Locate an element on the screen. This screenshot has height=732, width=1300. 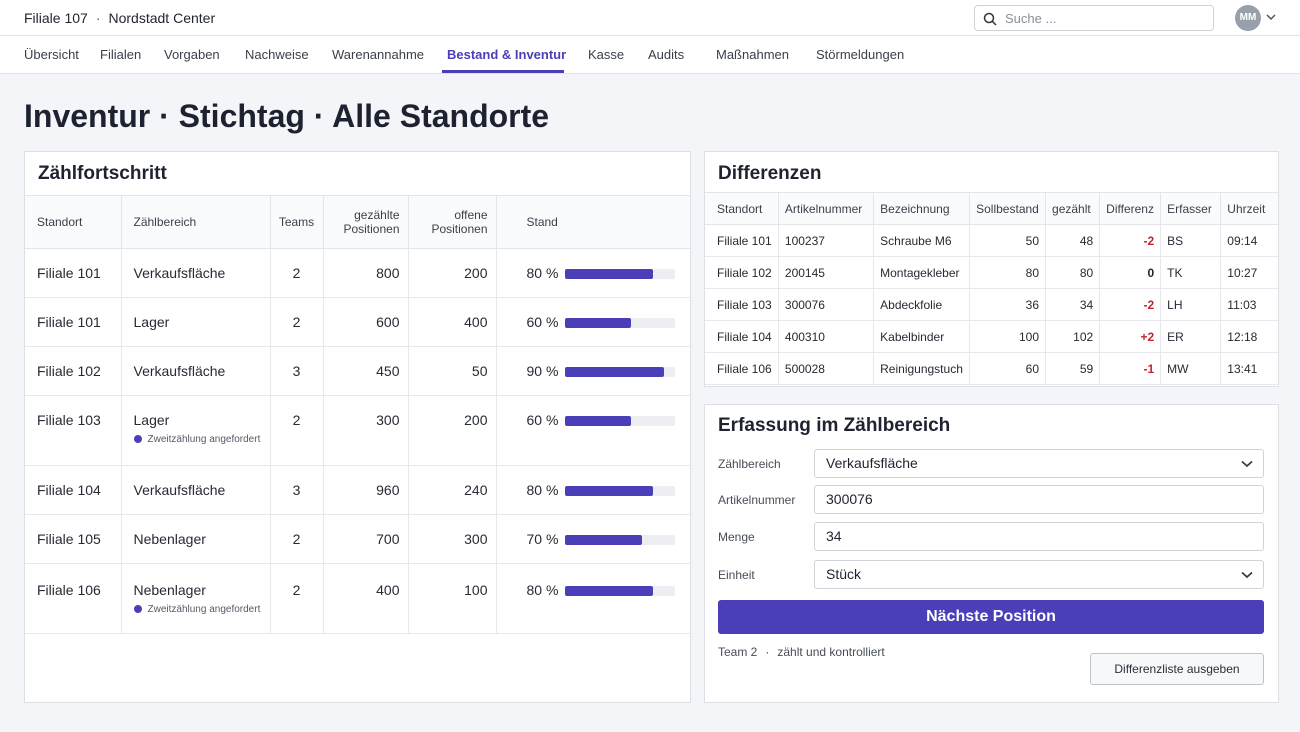
tab-audits: Audits is located at coordinates (666, 54).